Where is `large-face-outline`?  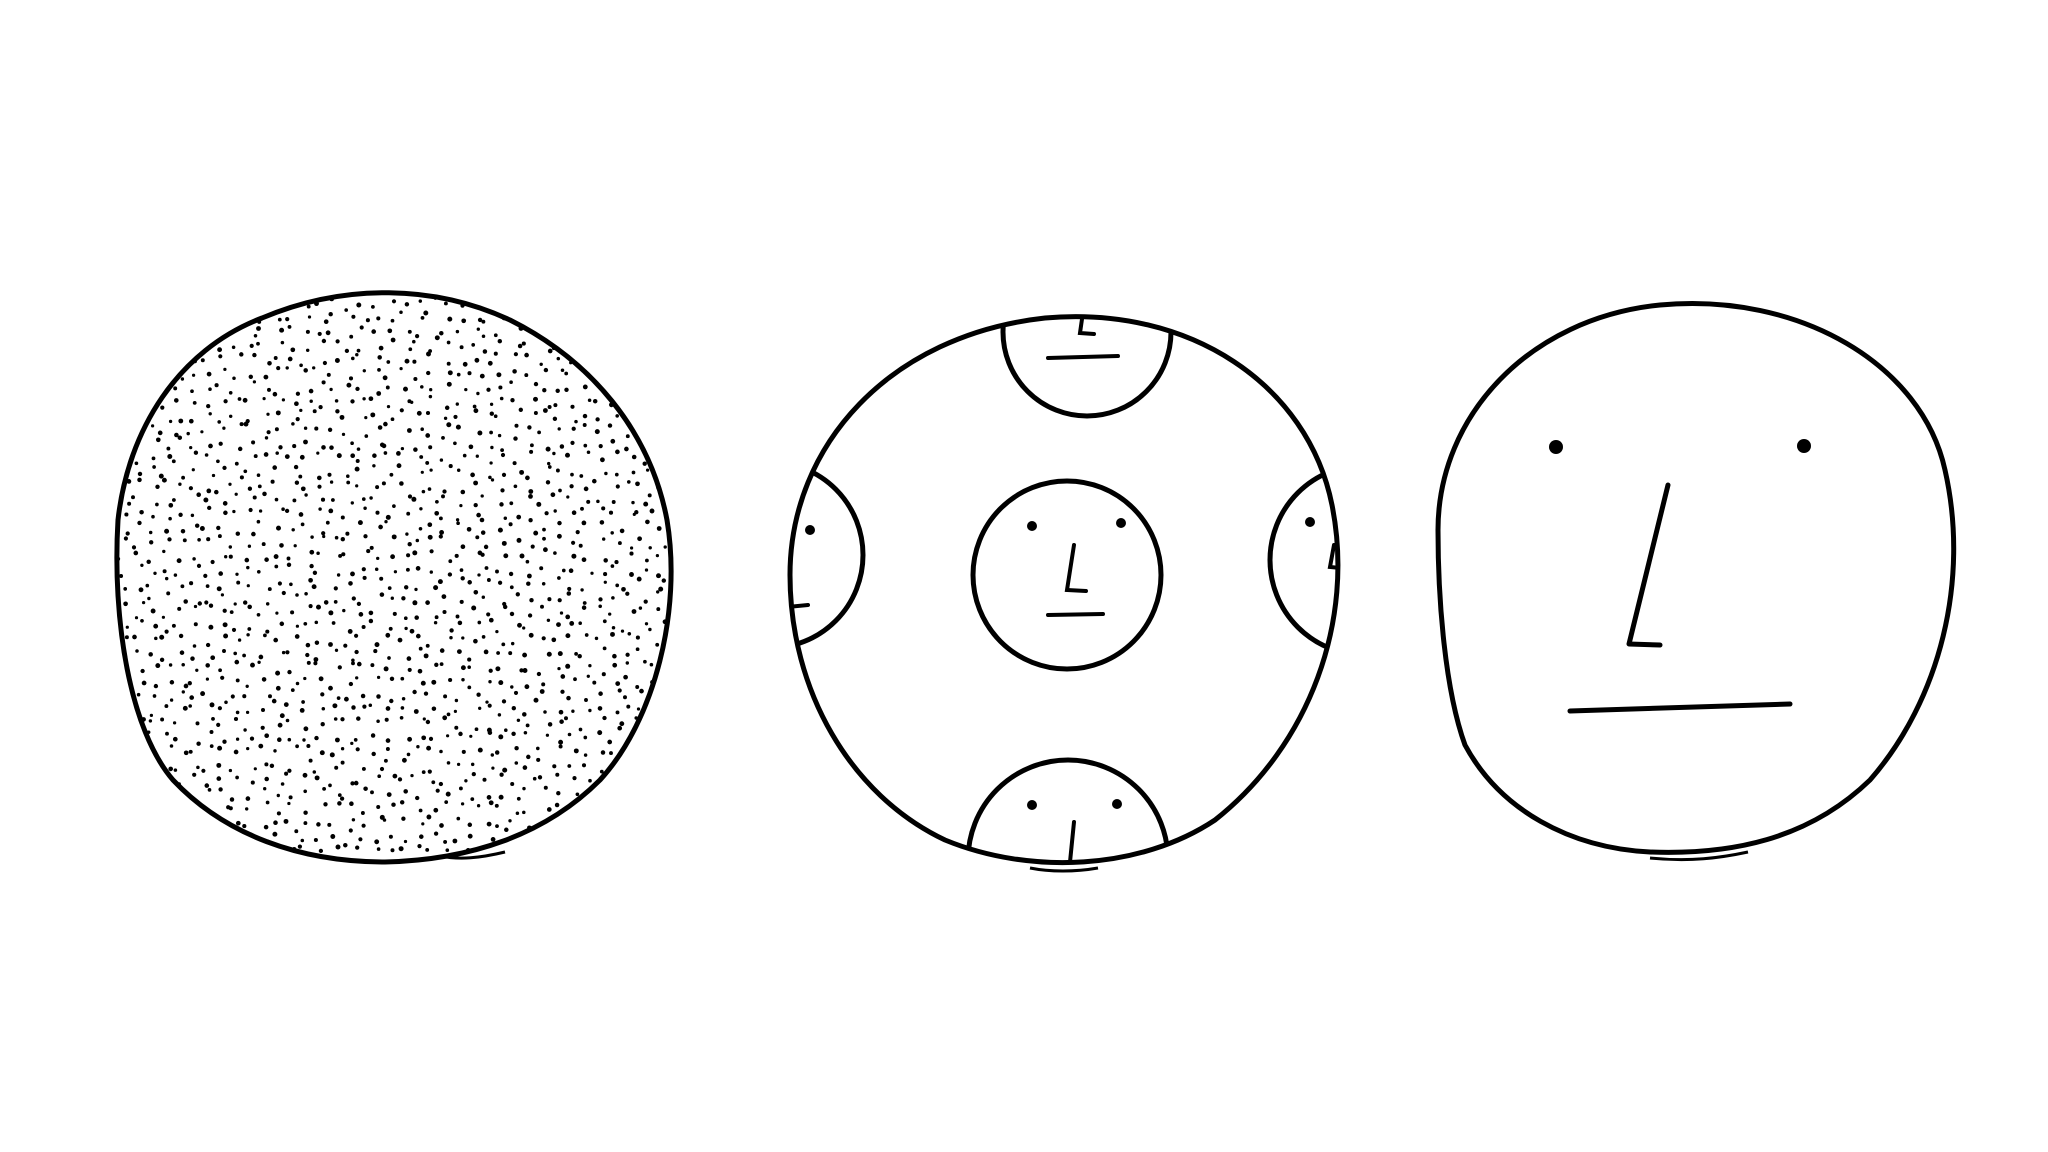 large-face-outline is located at coordinates (1696, 578).